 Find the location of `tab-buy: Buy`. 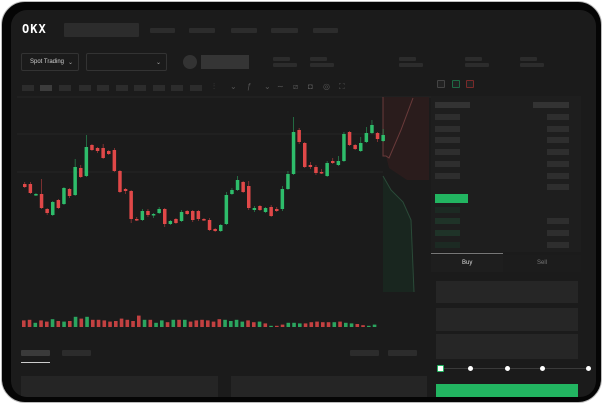

tab-buy: Buy is located at coordinates (467, 263).